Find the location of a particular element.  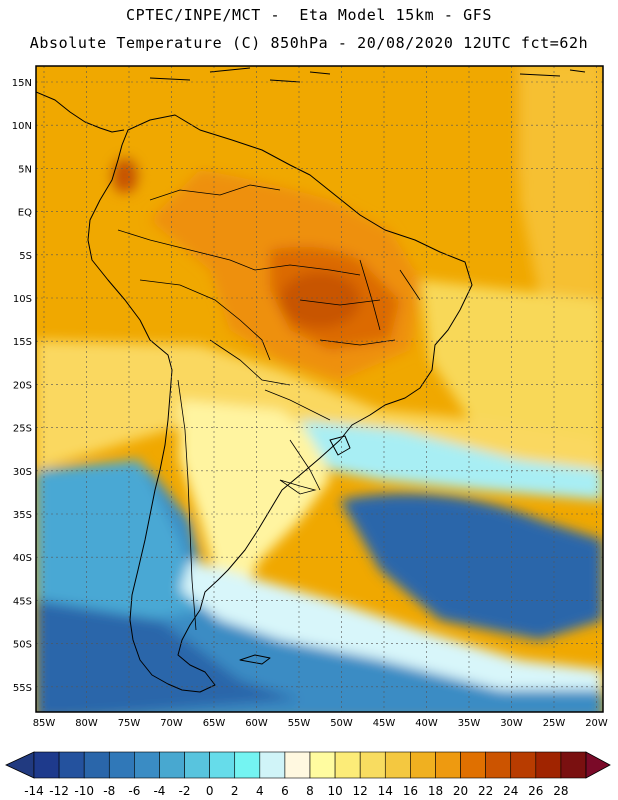

border-venezuela-colombia is located at coordinates (215, 192).